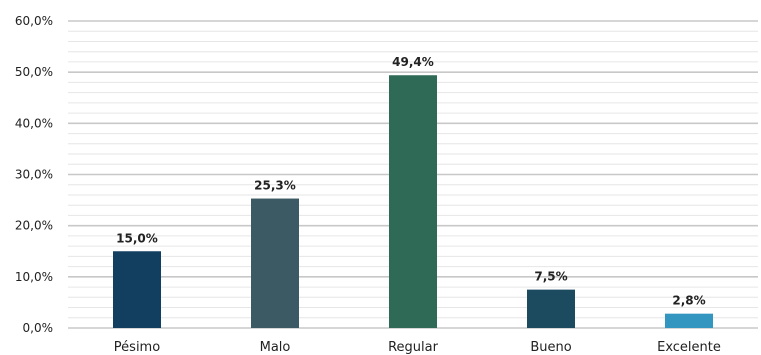 This screenshot has height=355, width=761. What do you see at coordinates (275, 347) in the screenshot?
I see `x-tick-label: Malo` at bounding box center [275, 347].